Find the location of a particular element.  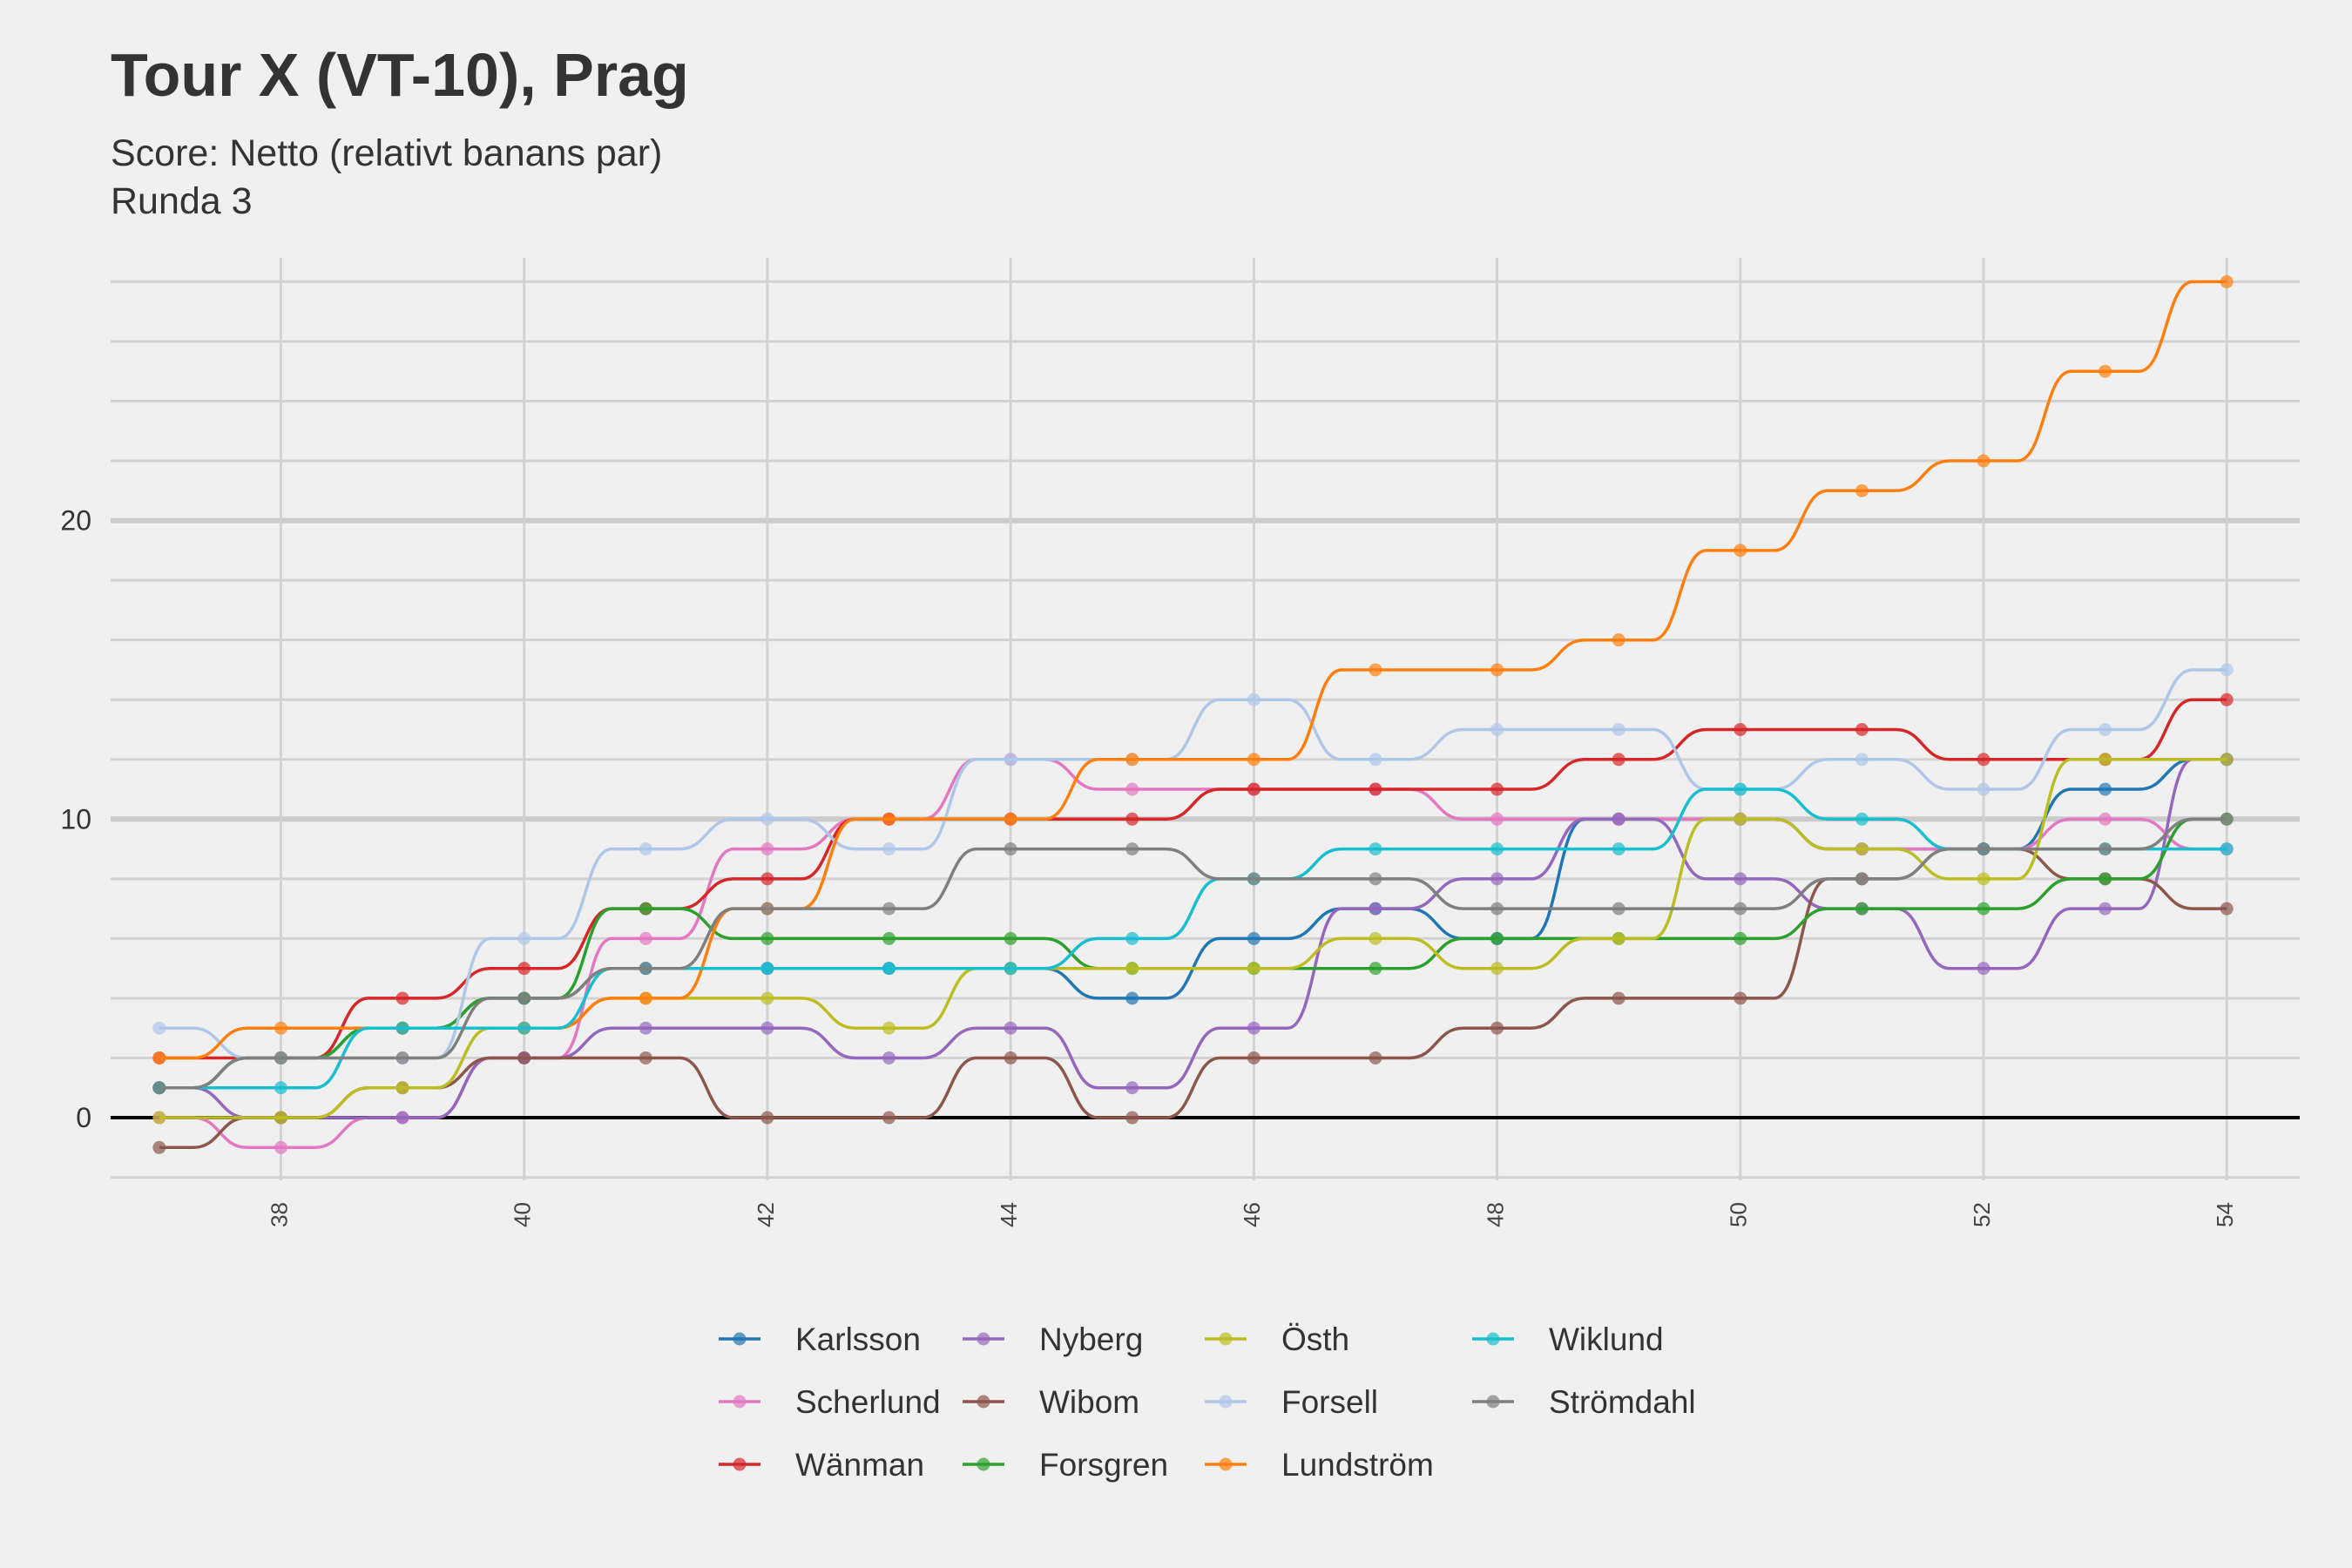

legend-item-stromdahl: Strömdahl is located at coordinates (1584, 1402).